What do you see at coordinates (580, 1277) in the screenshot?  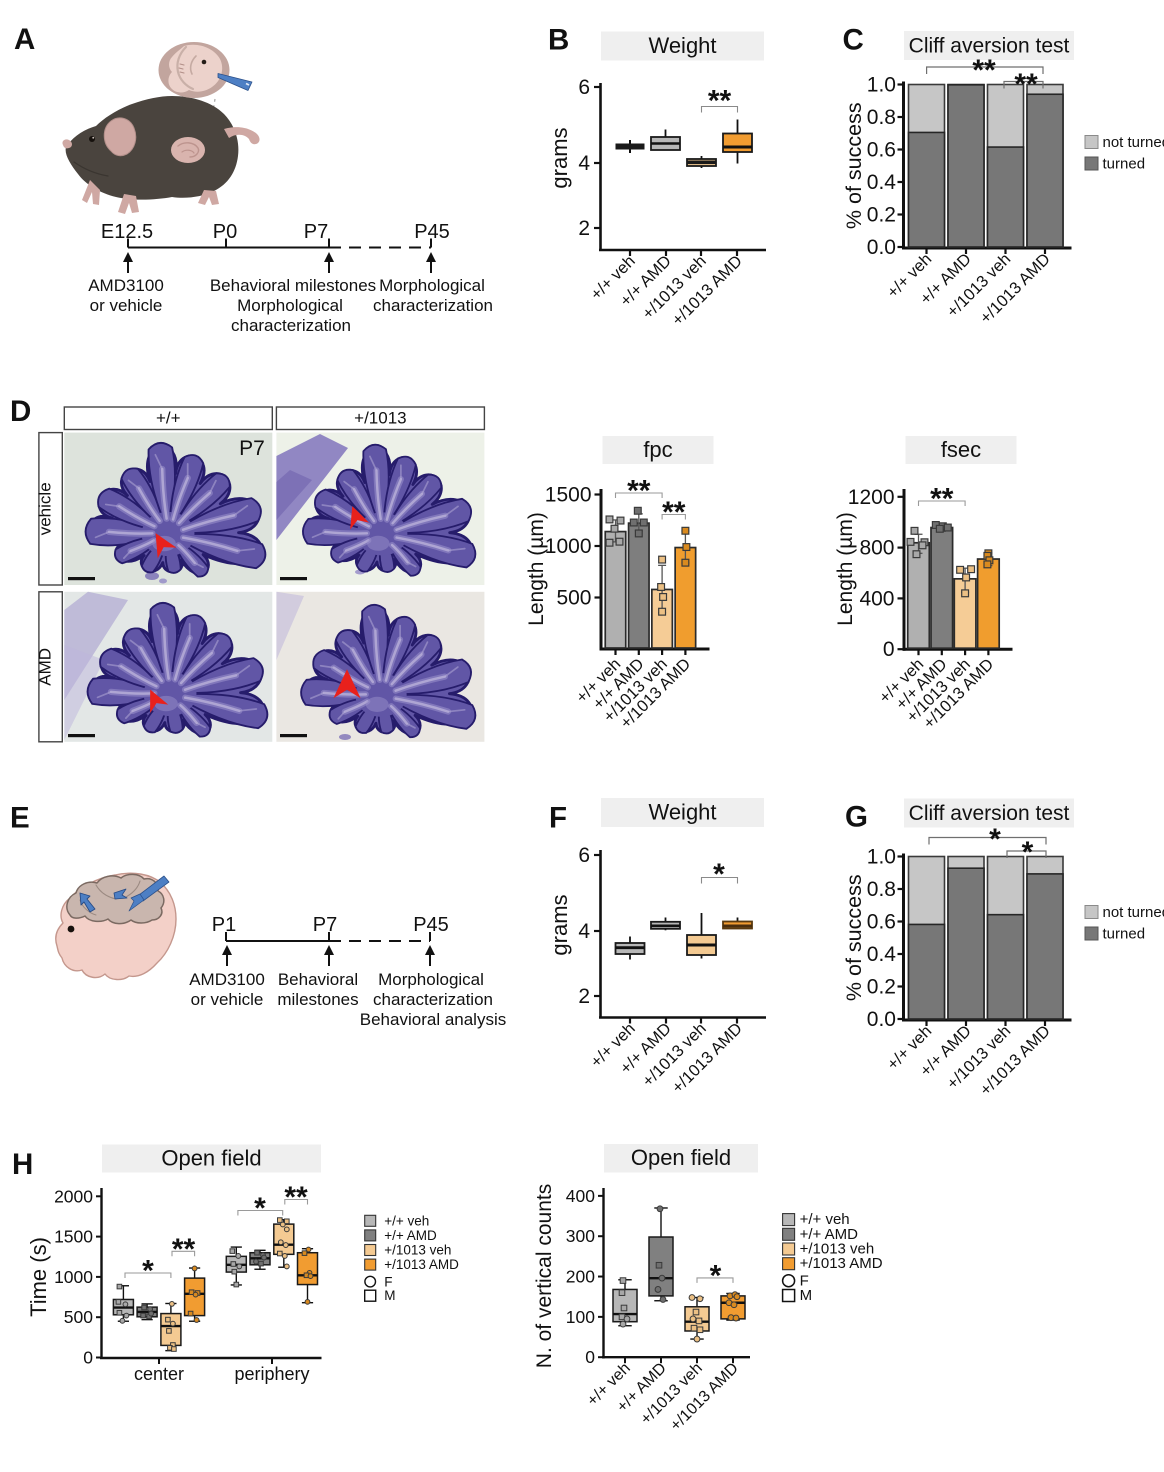 I see `svg-text: 200` at bounding box center [580, 1277].